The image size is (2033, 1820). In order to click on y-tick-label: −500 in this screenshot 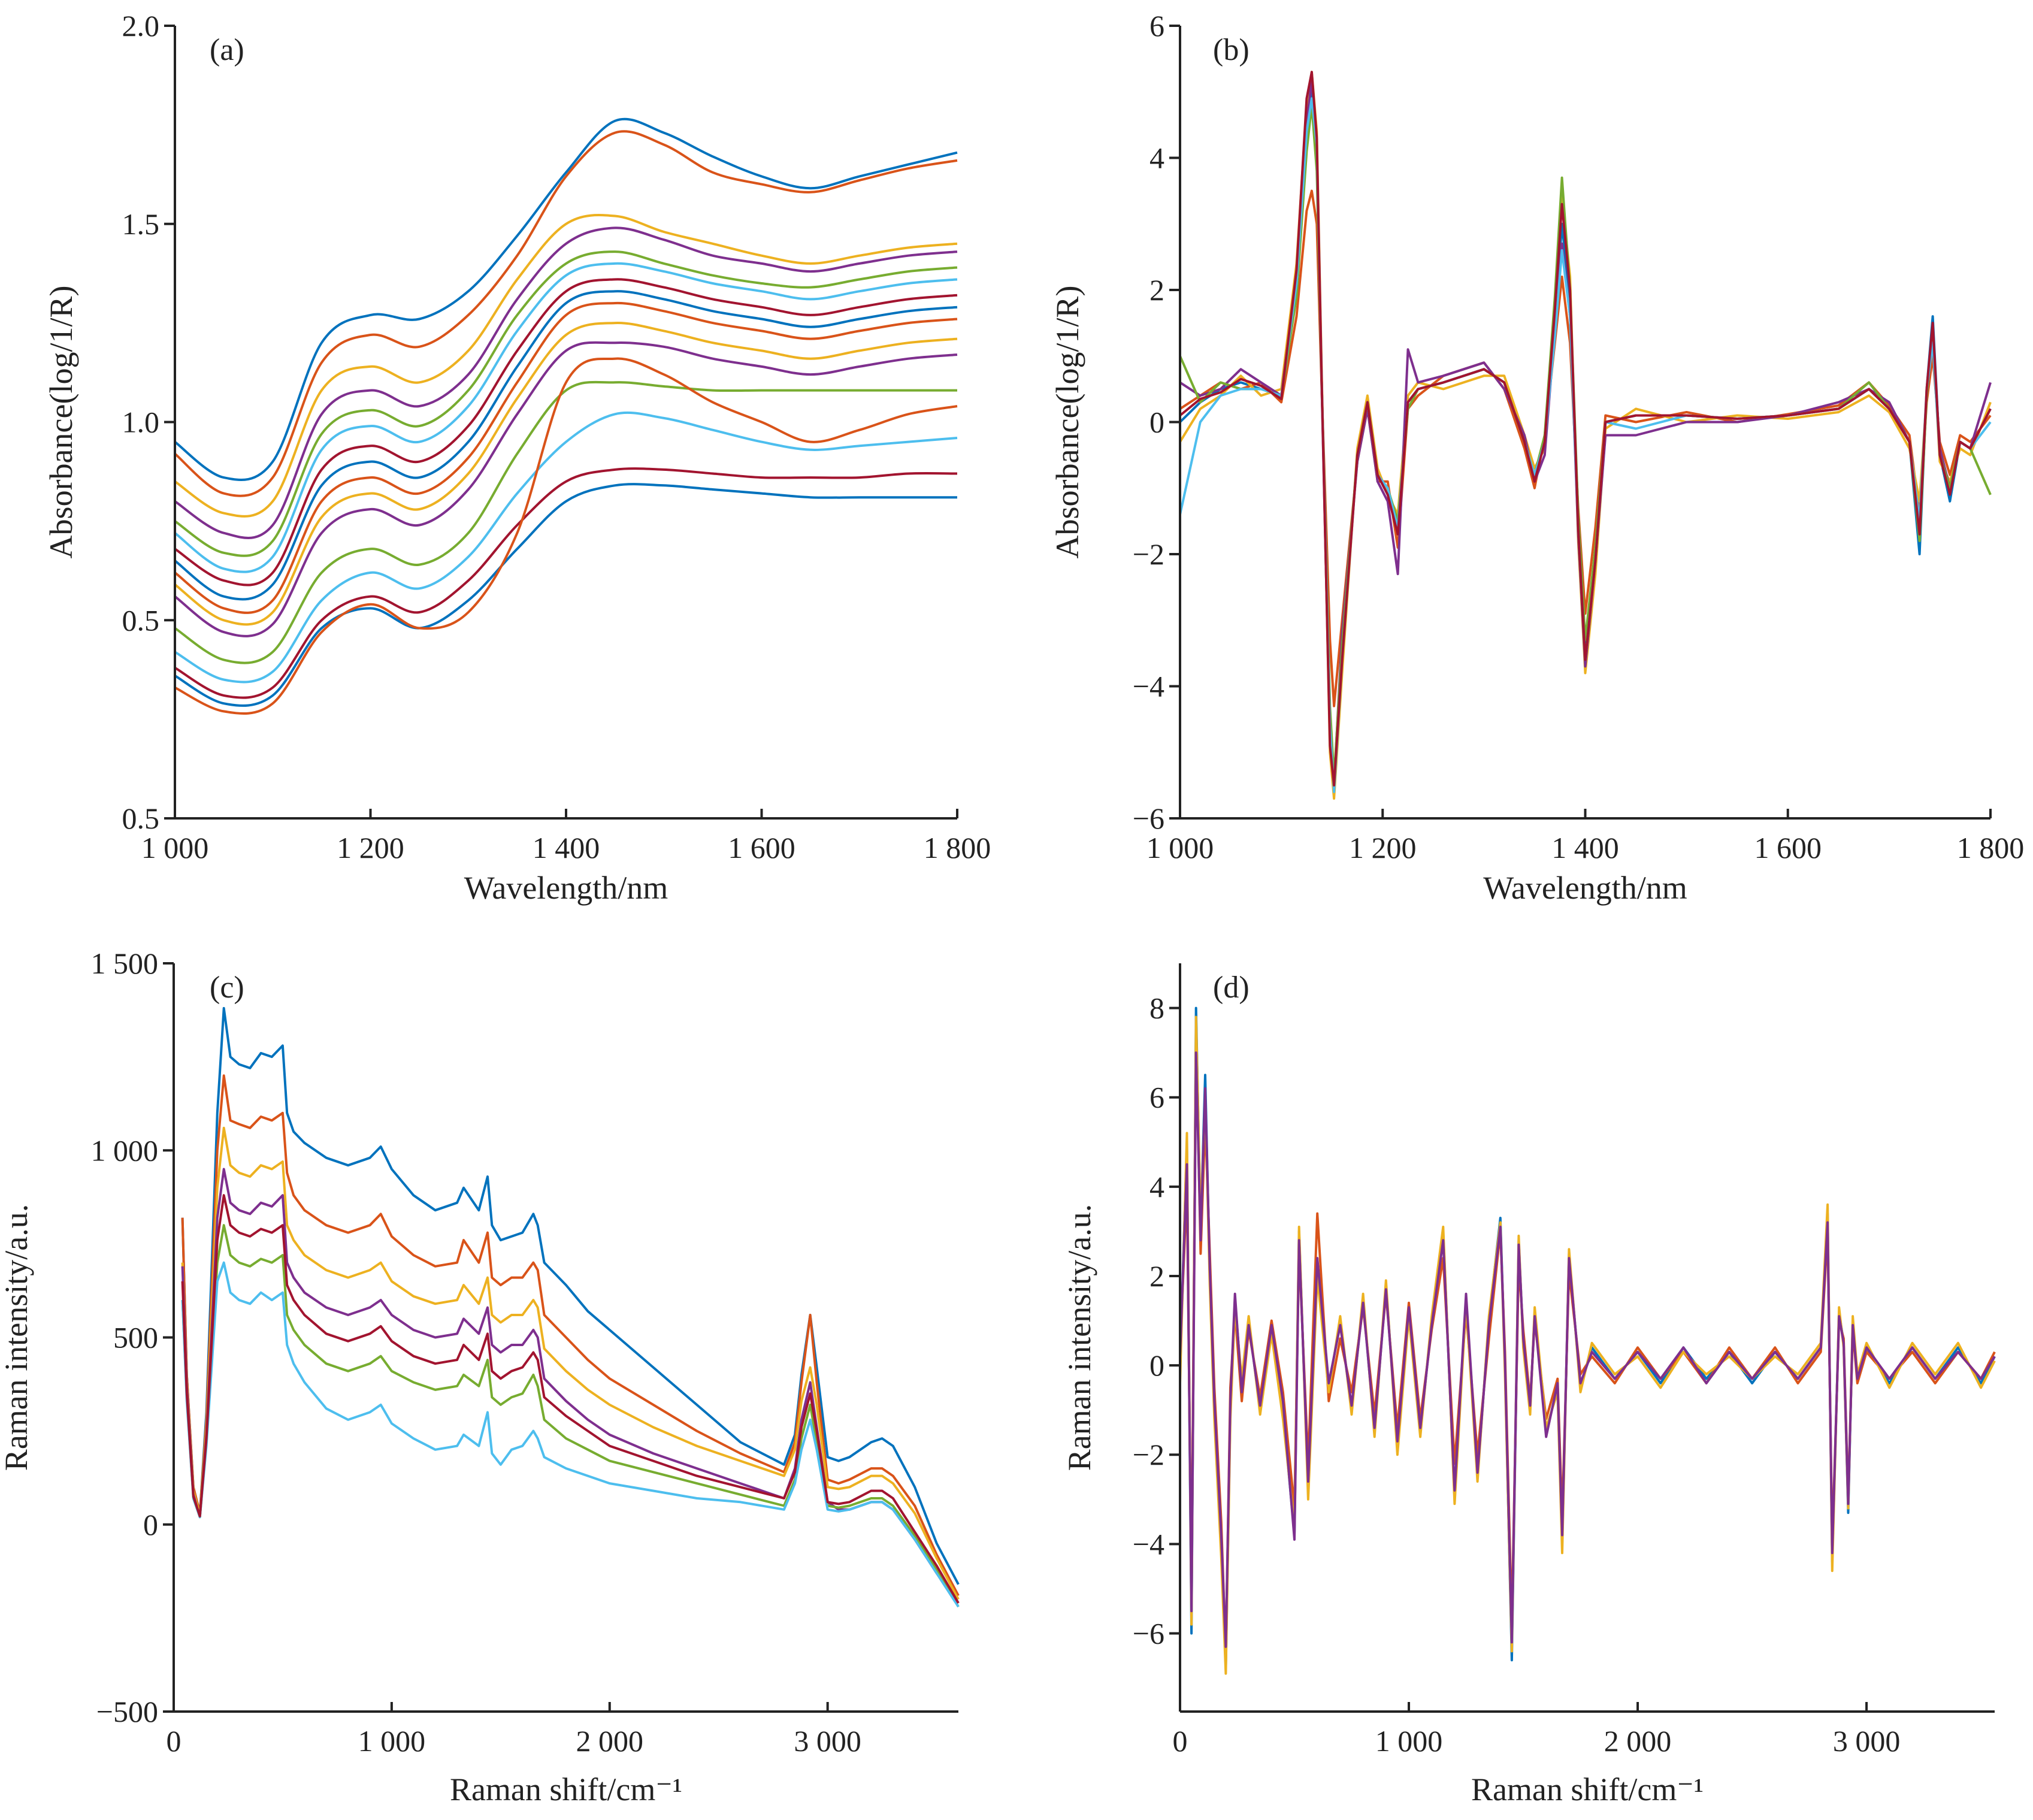, I will do `click(127, 1711)`.